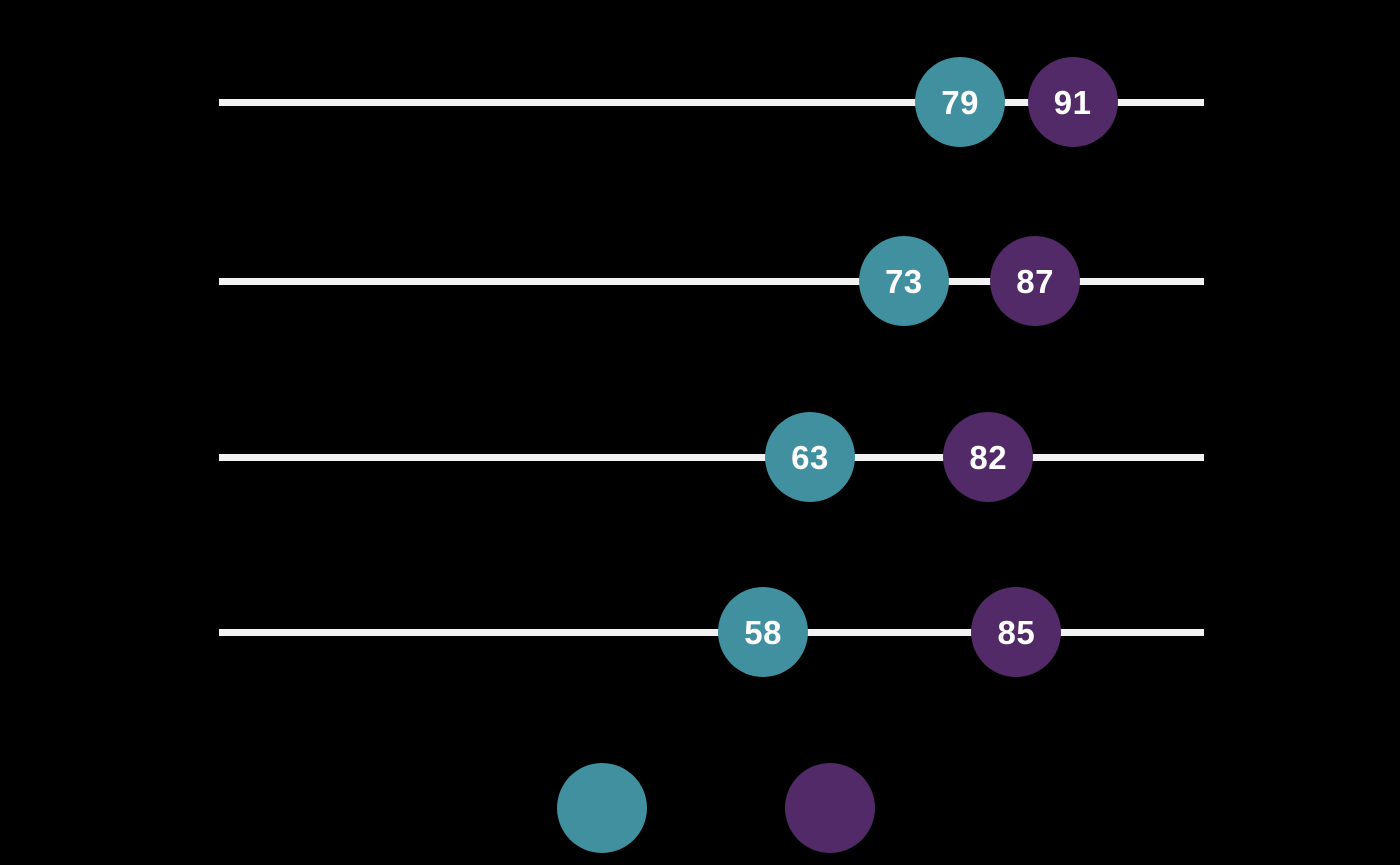  Describe the element at coordinates (830, 808) in the screenshot. I see `legend-swatch-purple` at that location.